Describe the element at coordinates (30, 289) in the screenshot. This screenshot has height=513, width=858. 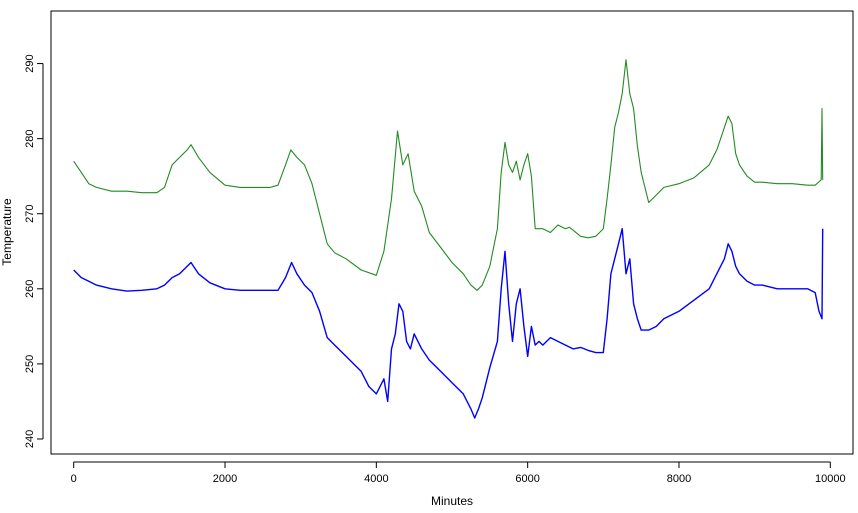
I see `y-tick-label: 260` at that location.